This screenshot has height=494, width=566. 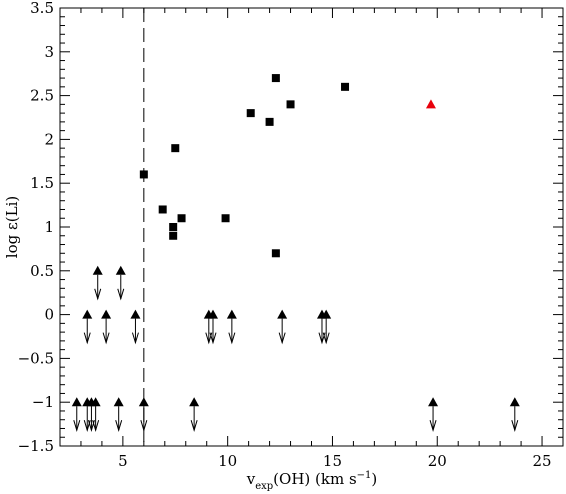 What do you see at coordinates (49, 52) in the screenshot?
I see `y-tick-label: 3` at bounding box center [49, 52].